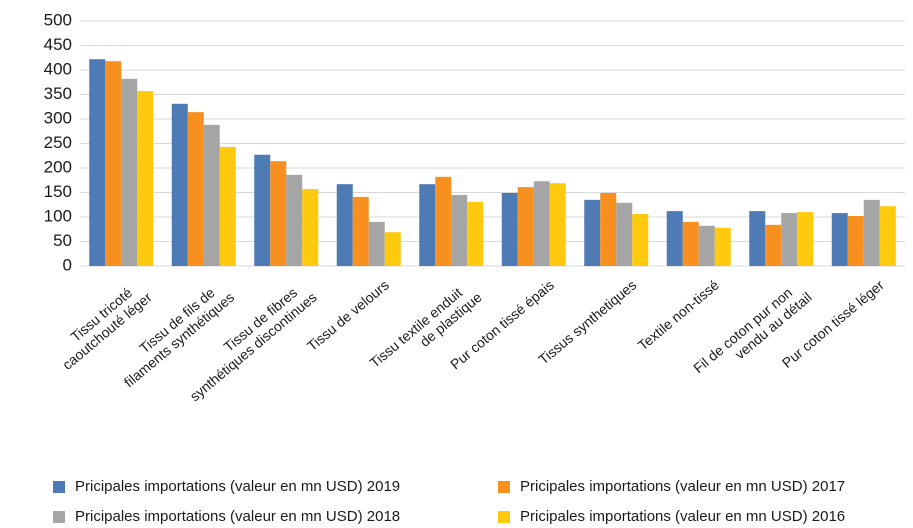 Image resolution: width=913 pixels, height=528 pixels. I want to click on y-tick-label: 350, so click(58, 93).